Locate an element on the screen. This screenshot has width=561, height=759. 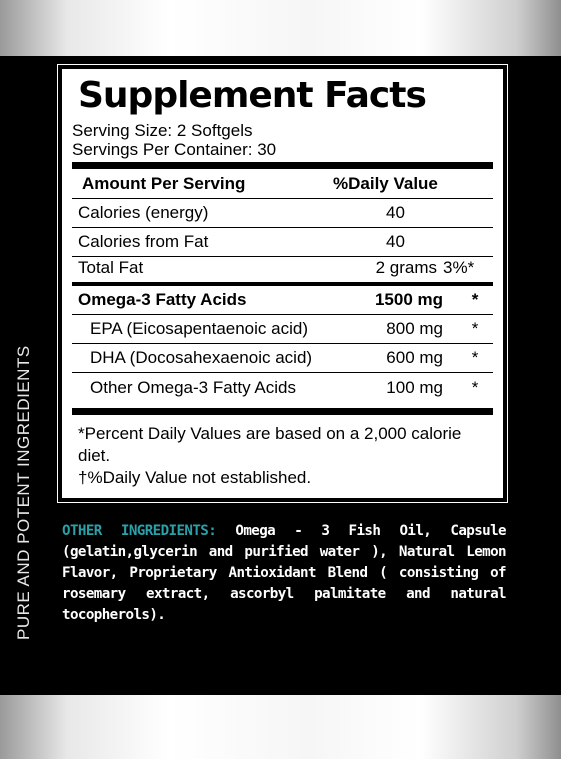
nutrient-name: EPA (Eicosapentaenoic acid) is located at coordinates (199, 328).